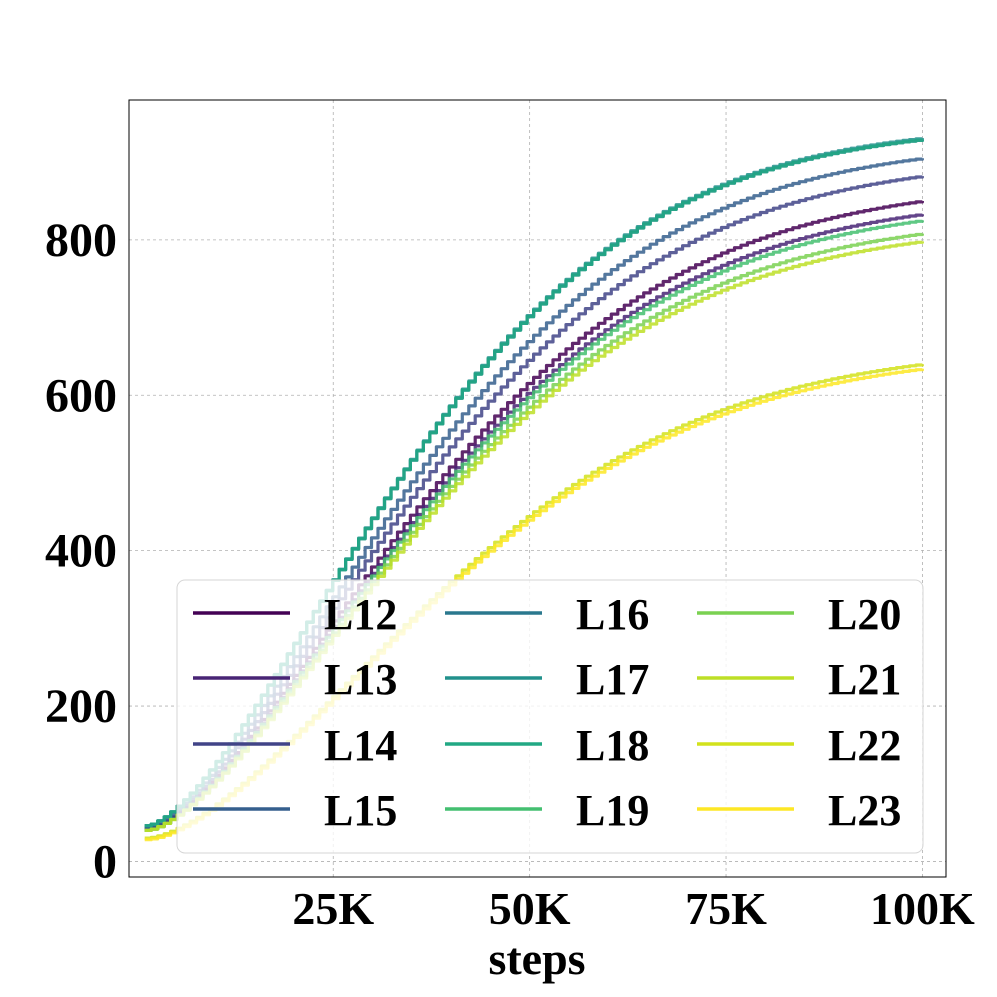 Image resolution: width=997 pixels, height=997 pixels. Describe the element at coordinates (612, 810) in the screenshot. I see `legend-label-l19: L19` at that location.